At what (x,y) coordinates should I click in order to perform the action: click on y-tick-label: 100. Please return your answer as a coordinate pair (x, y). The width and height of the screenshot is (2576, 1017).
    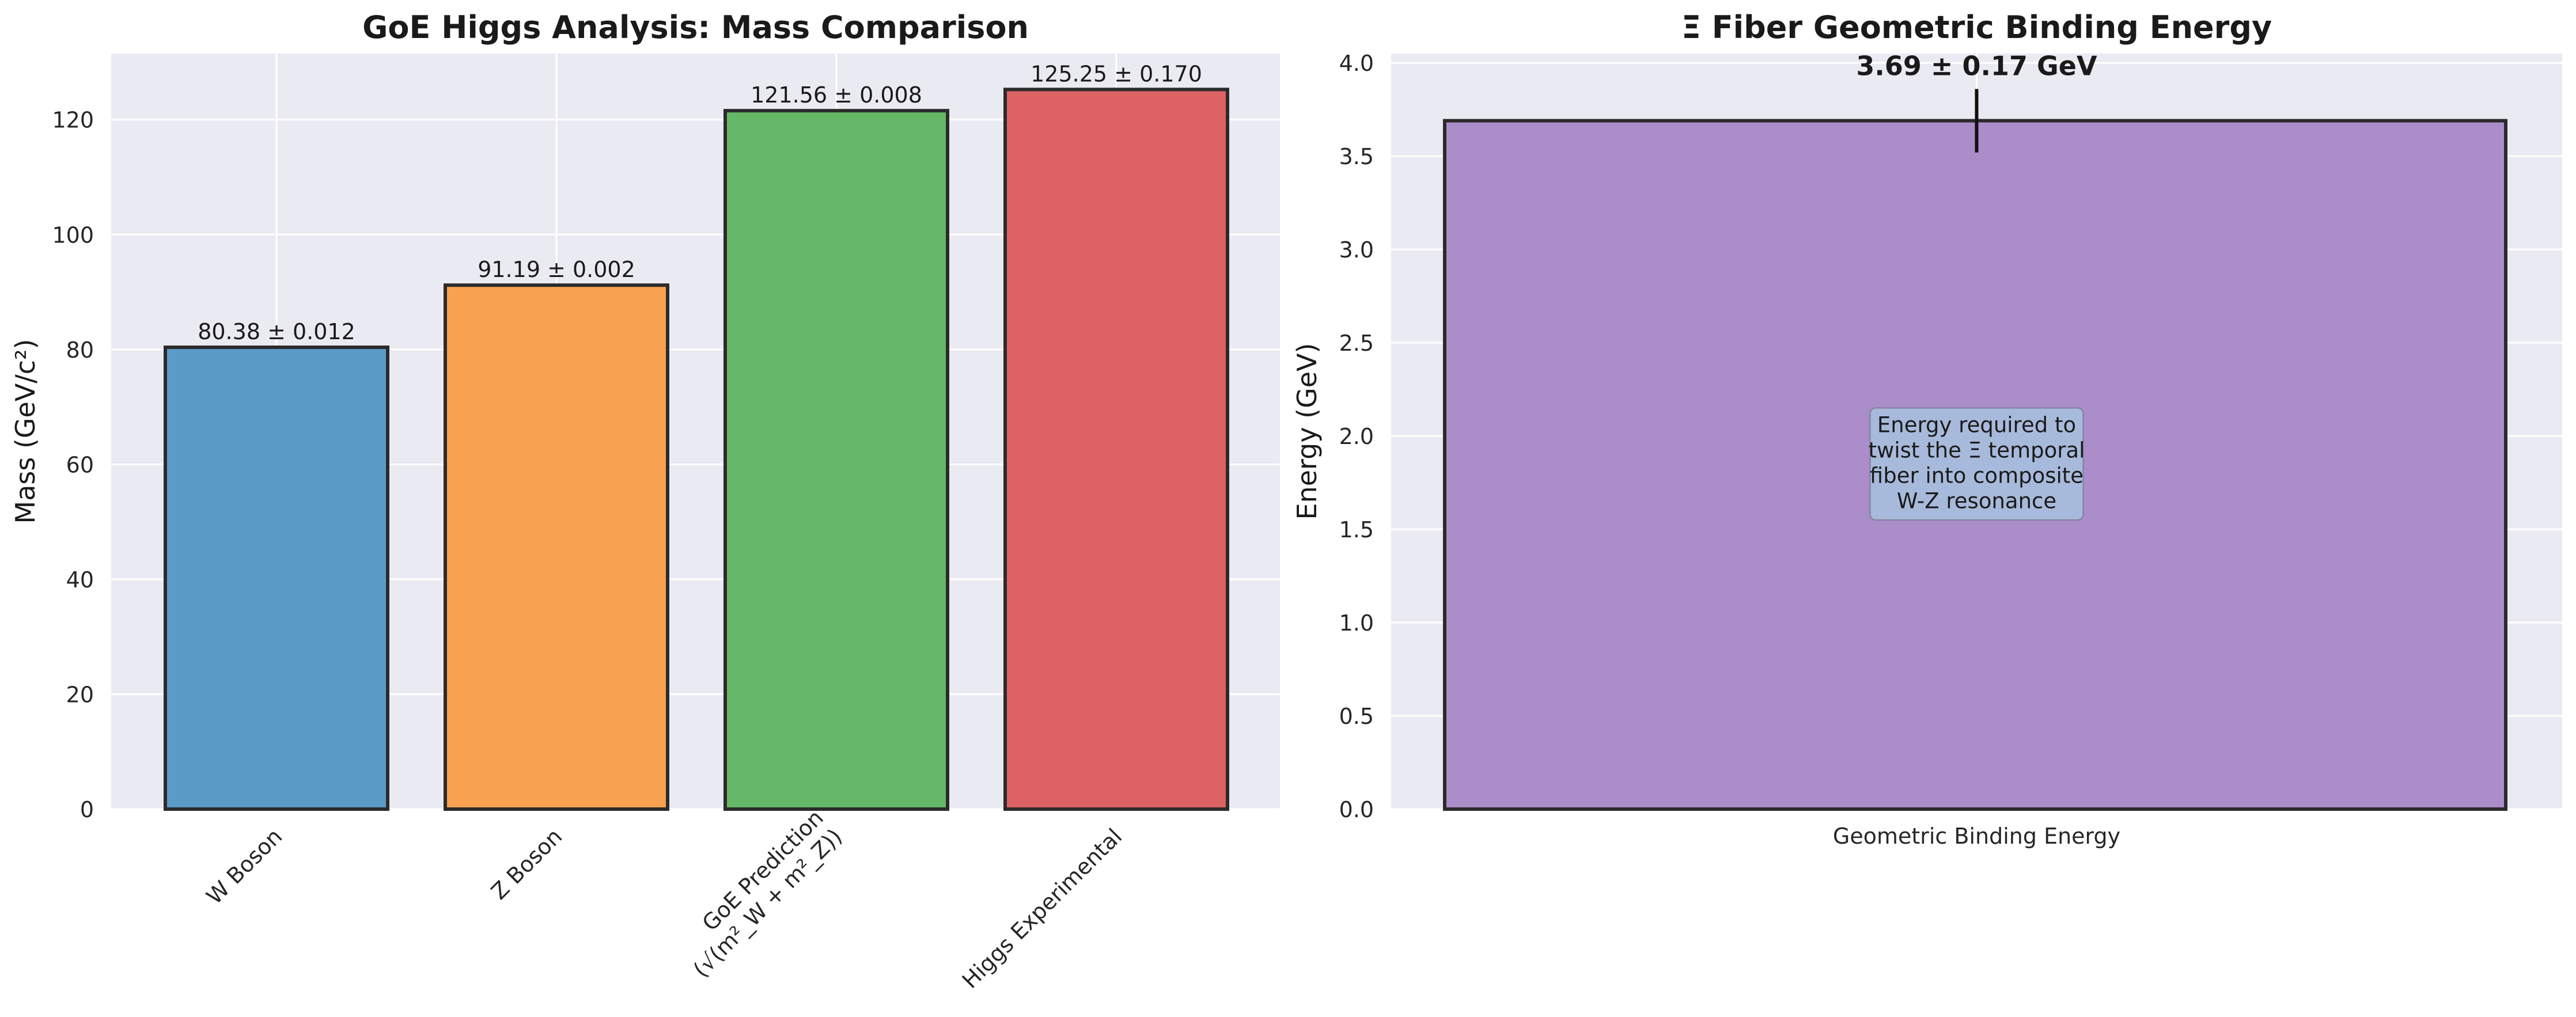
    Looking at the image, I should click on (73, 235).